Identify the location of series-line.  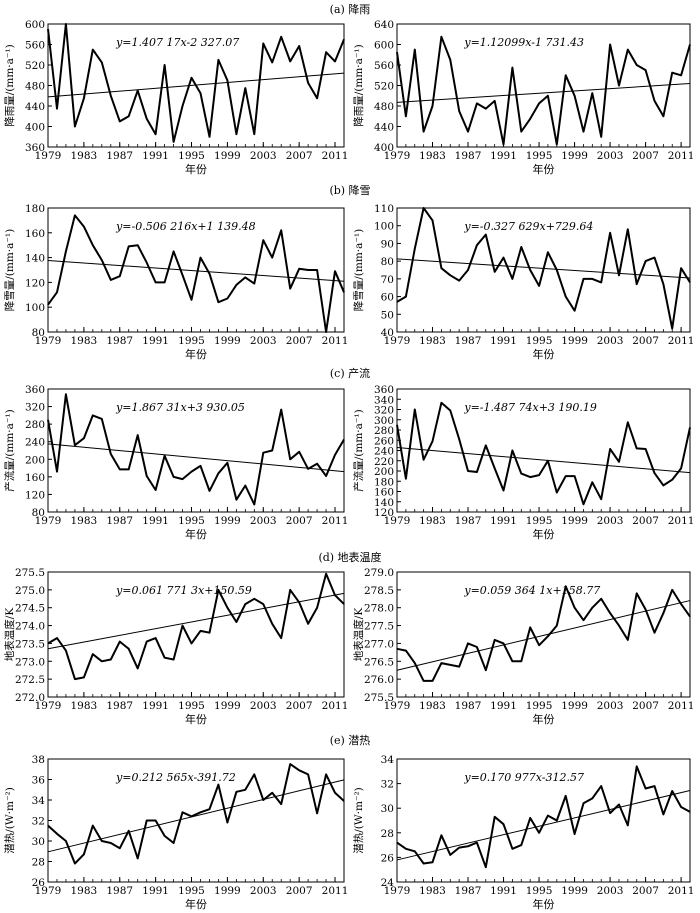
(543, 268).